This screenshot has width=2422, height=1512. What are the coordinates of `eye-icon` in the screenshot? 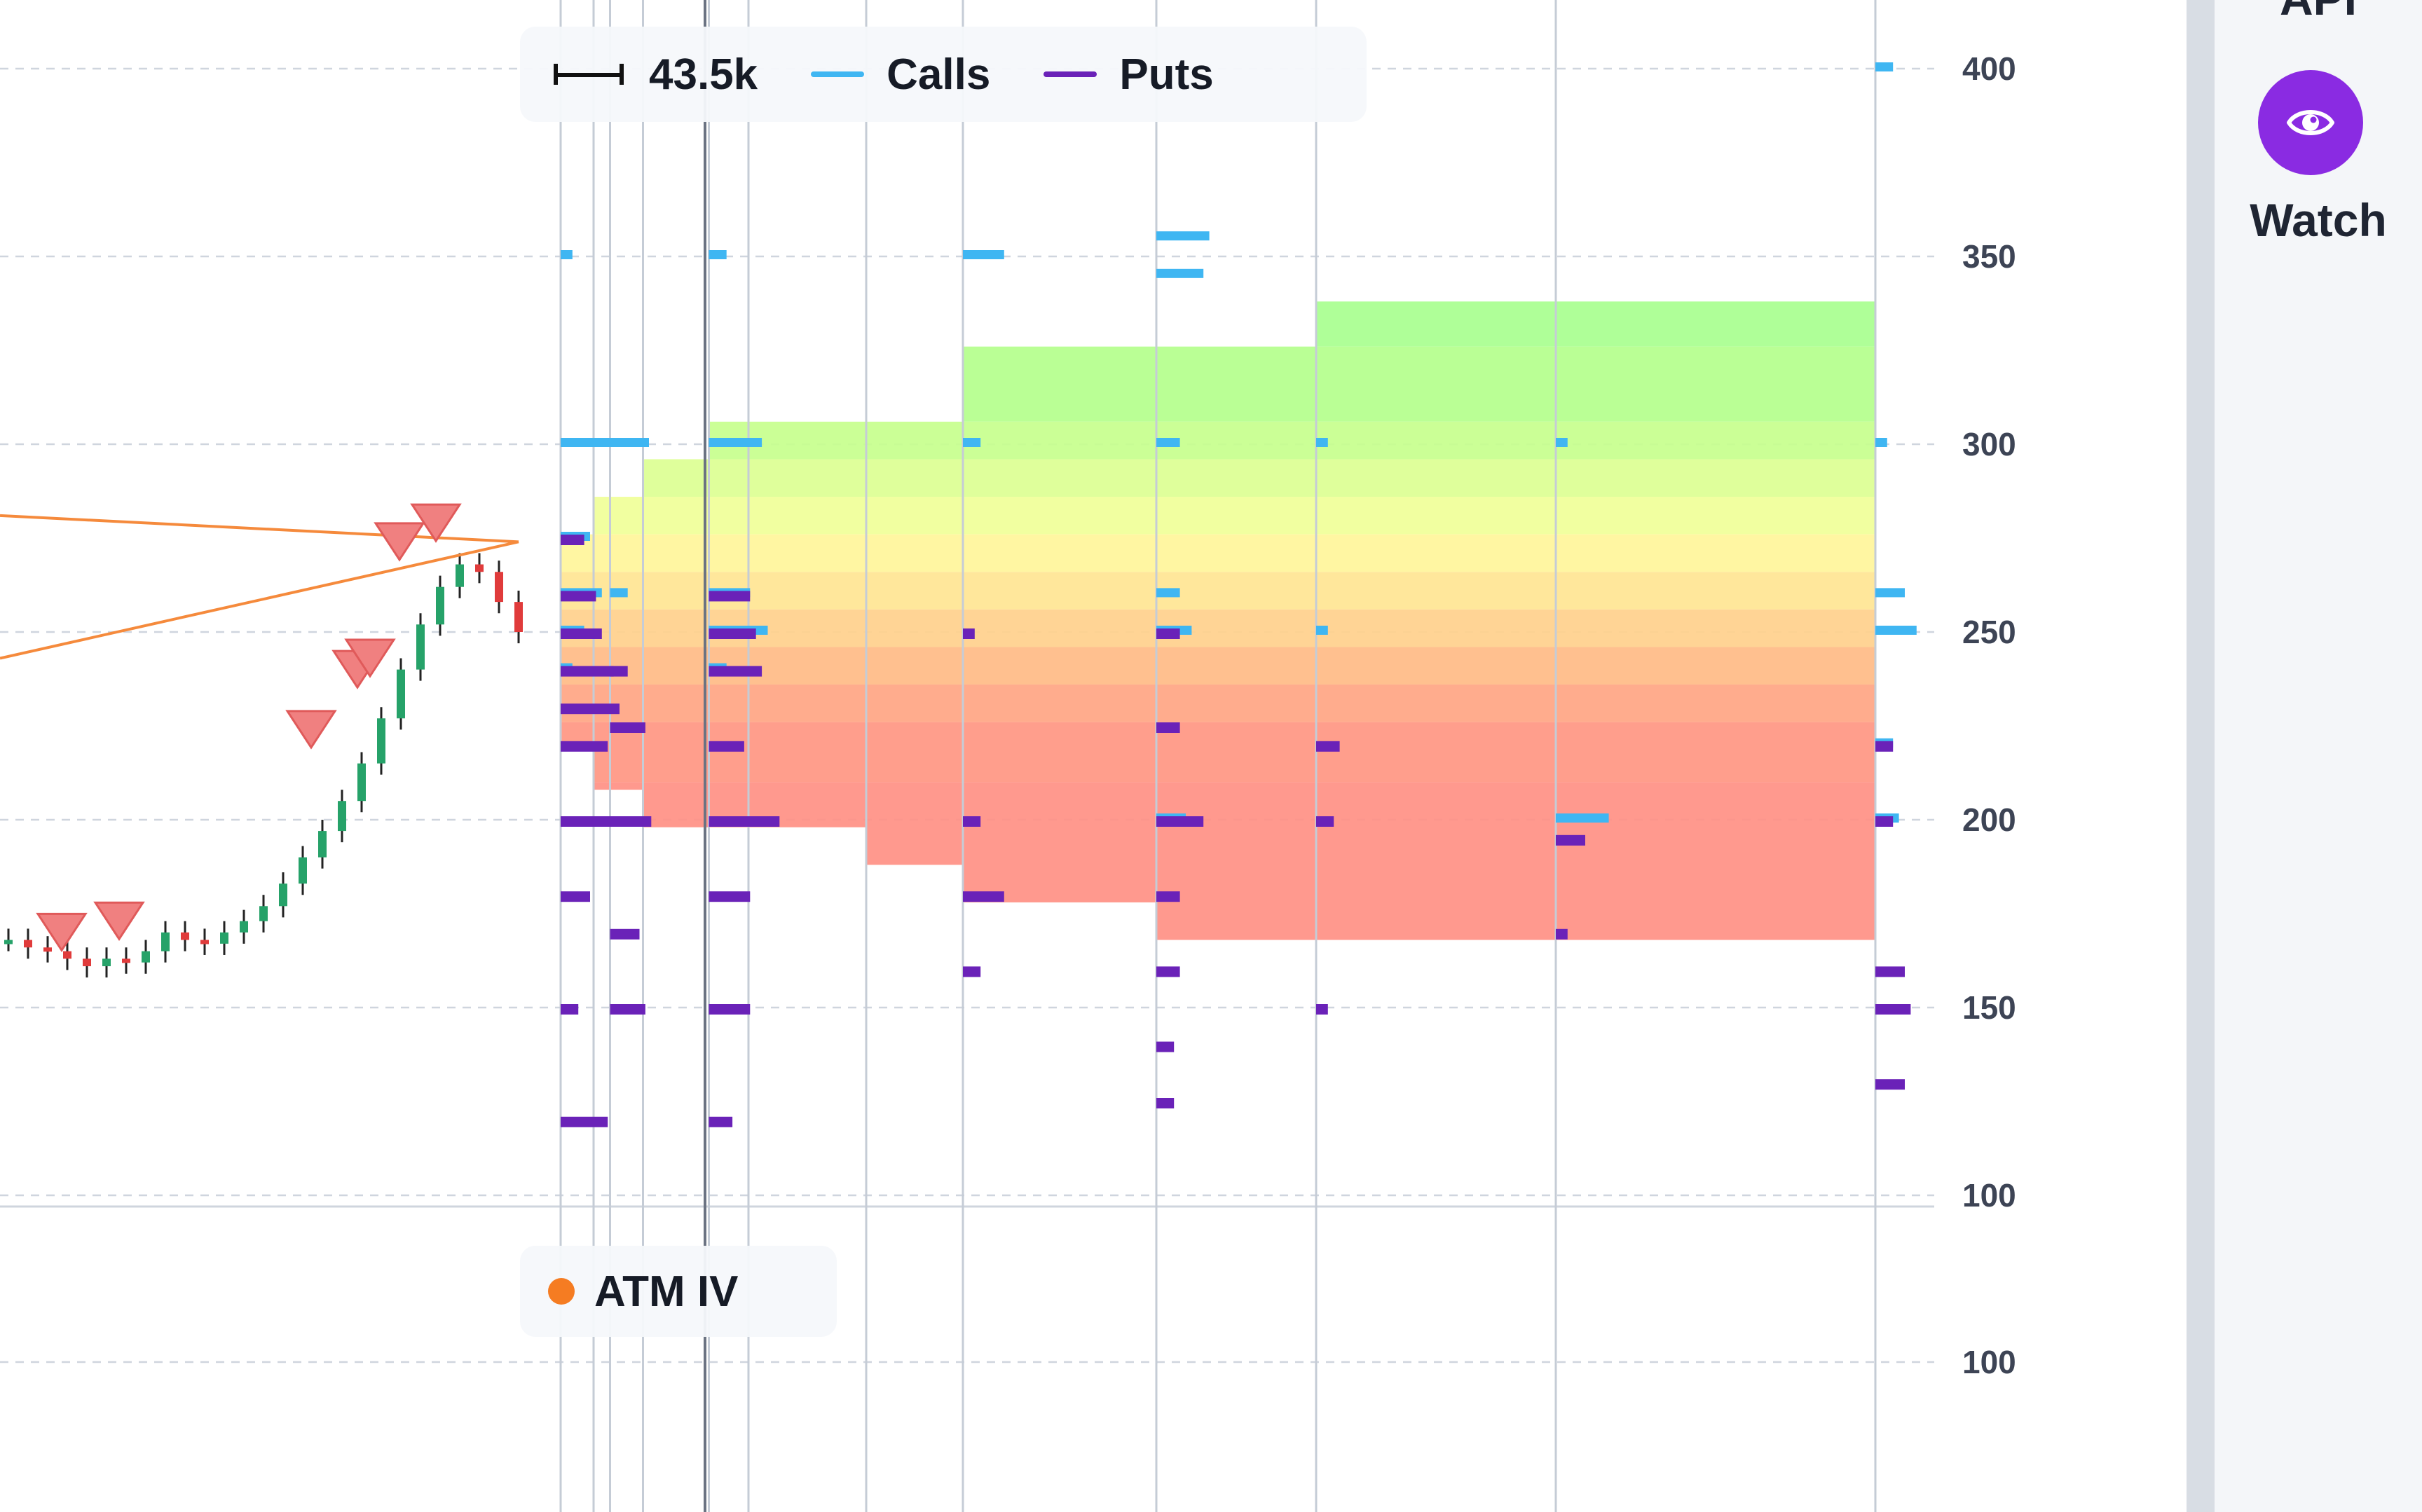 It's located at (2310, 122).